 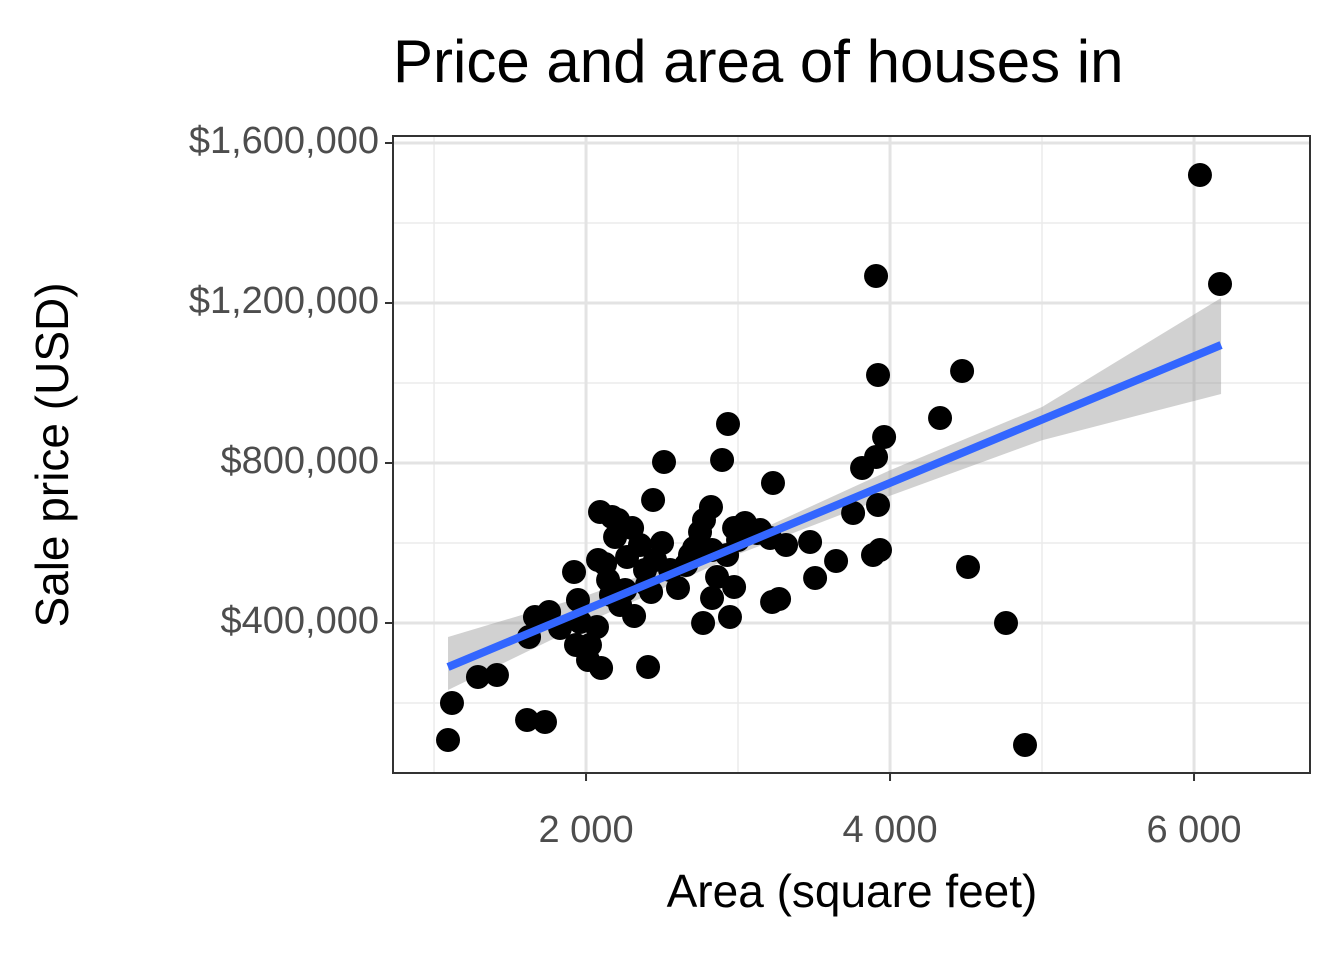 I want to click on y-axis-title: Sale price (USD), so click(x=52, y=454).